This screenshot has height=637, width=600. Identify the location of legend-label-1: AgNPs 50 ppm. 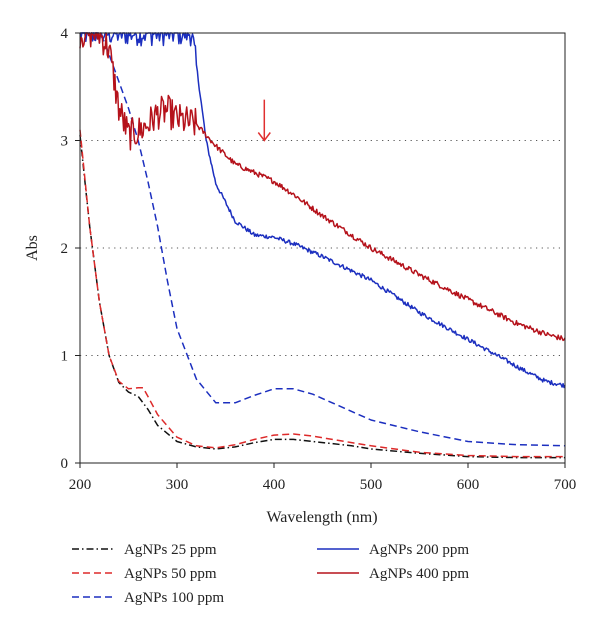
(170, 574).